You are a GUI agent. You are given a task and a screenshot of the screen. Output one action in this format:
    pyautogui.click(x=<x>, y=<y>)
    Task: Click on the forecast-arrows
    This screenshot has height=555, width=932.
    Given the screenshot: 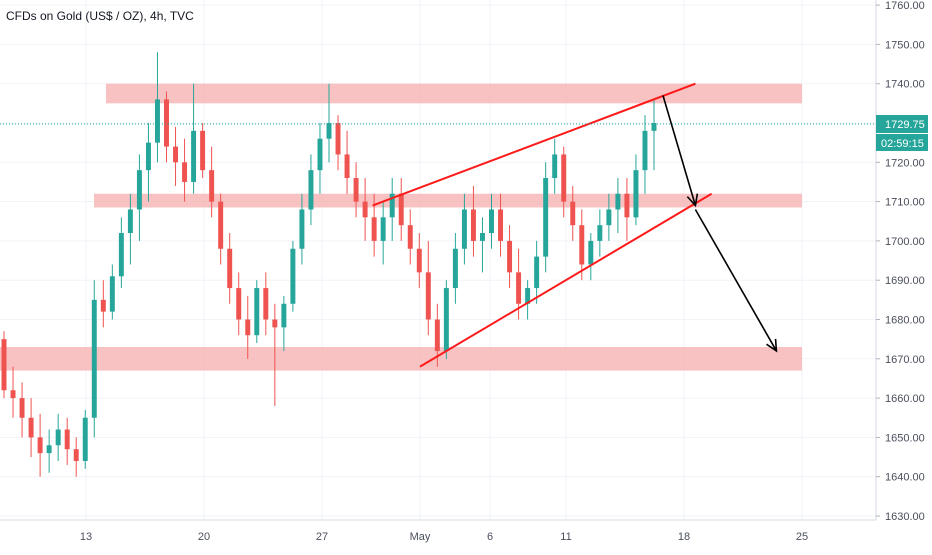 What is the action you would take?
    pyautogui.click(x=720, y=224)
    